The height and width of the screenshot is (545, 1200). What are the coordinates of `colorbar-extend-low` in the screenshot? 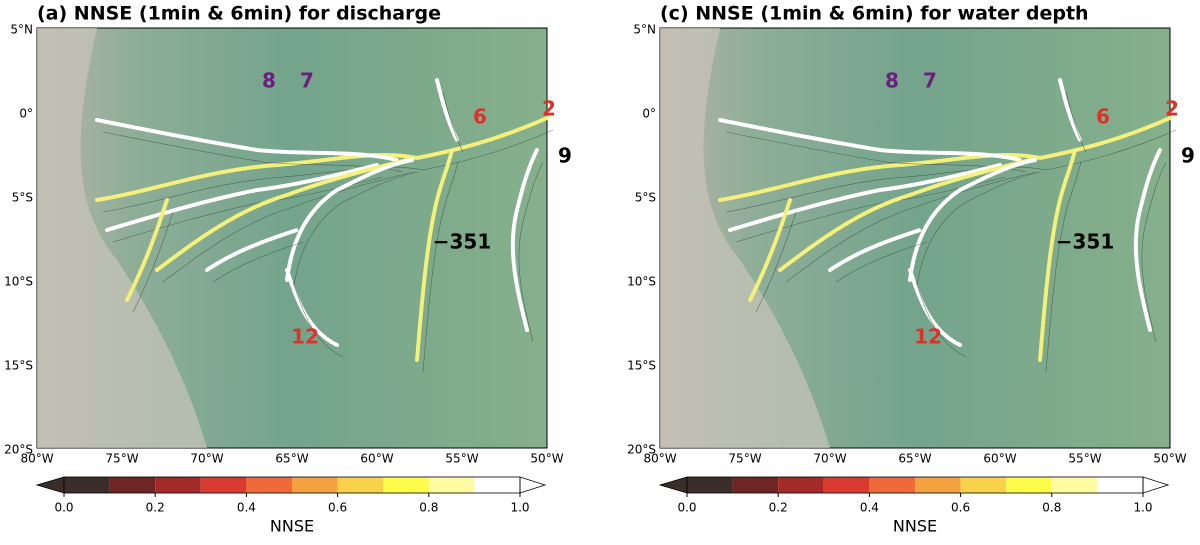 It's located at (673, 485).